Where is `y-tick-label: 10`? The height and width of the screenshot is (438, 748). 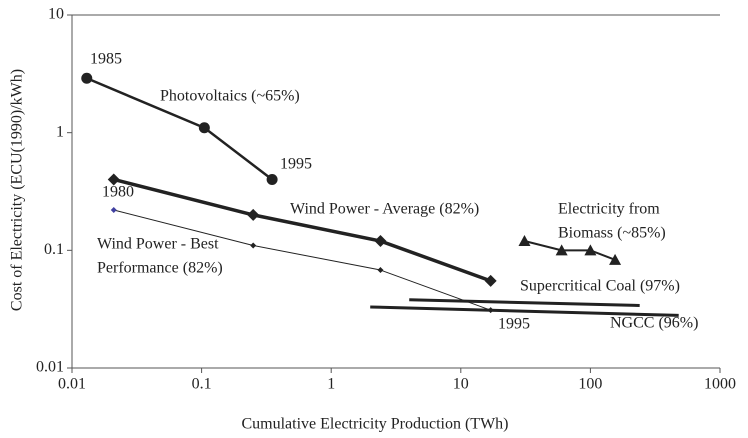 y-tick-label: 10 is located at coordinates (56, 14).